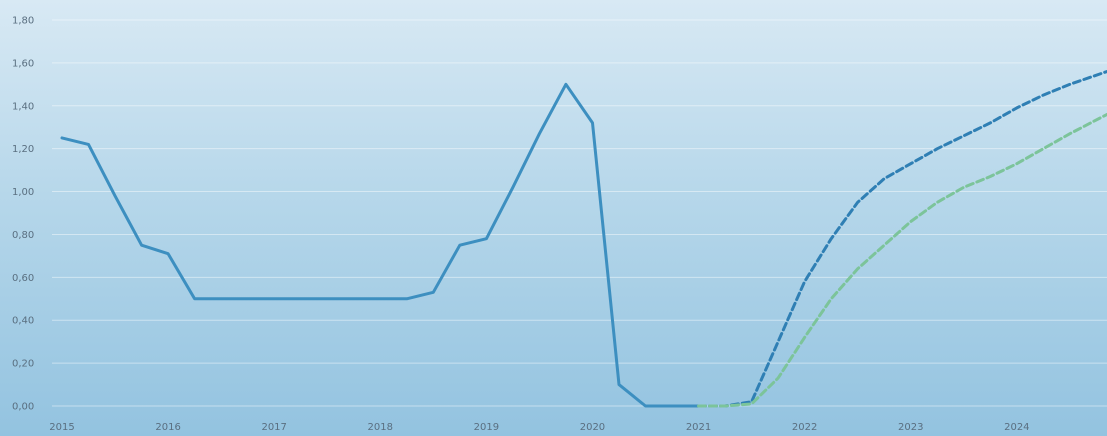 The height and width of the screenshot is (436, 1107). I want to click on y-tick-label: 0,00, so click(23, 407).